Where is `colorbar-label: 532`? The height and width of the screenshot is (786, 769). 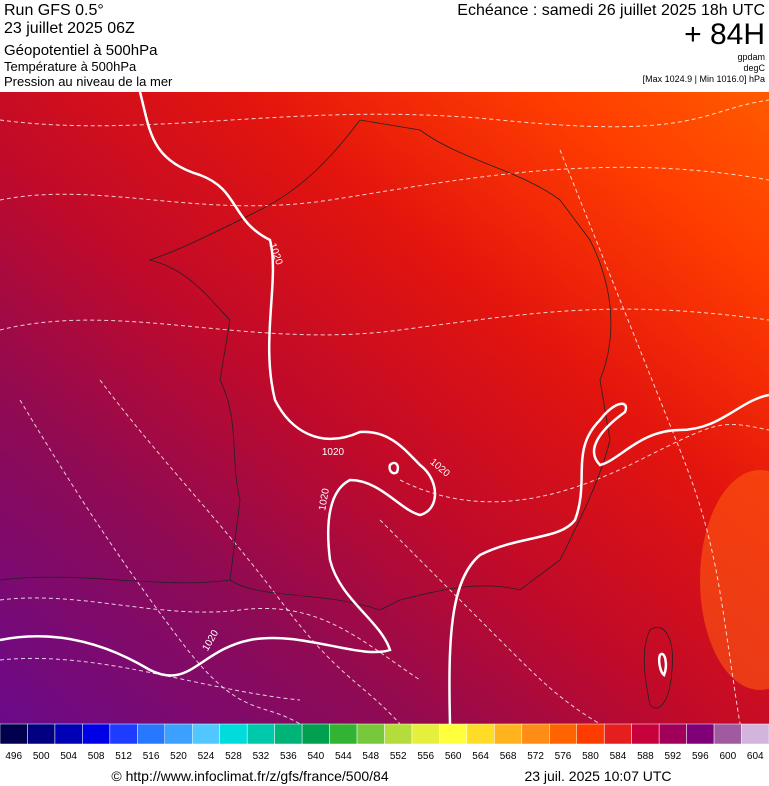 colorbar-label: 532 is located at coordinates (261, 756).